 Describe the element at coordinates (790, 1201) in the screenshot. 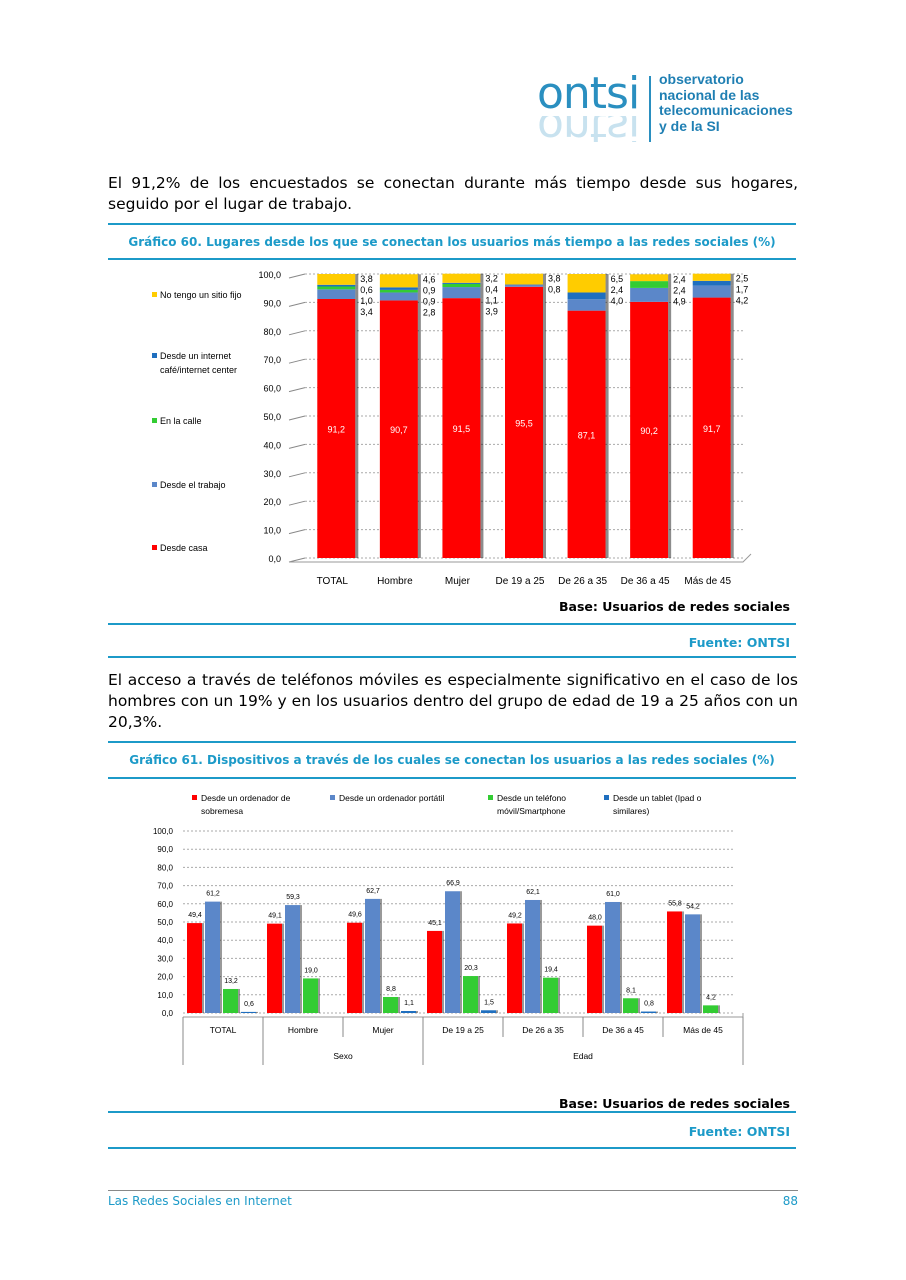

I see `page-number: 88` at that location.